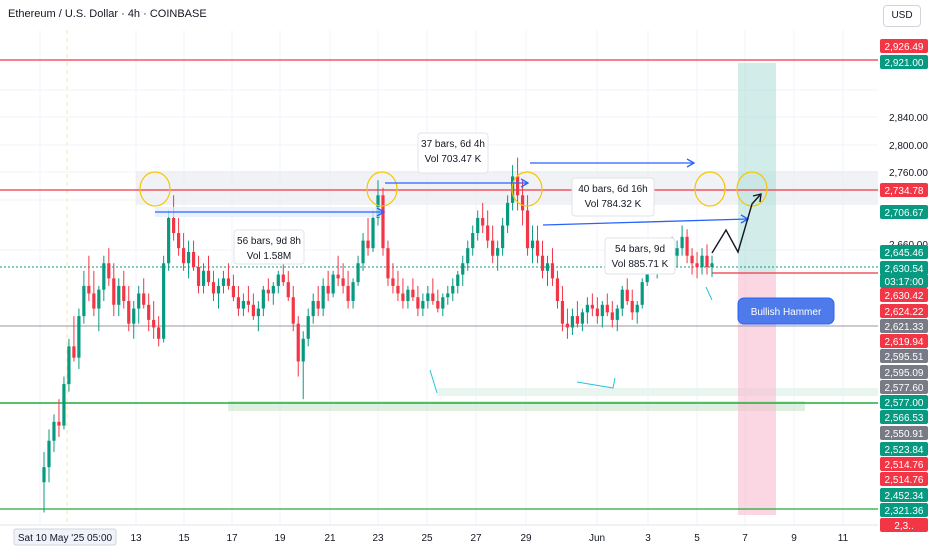 The image size is (932, 550). Describe the element at coordinates (902, 16) in the screenshot. I see `currency-button: USD` at that location.